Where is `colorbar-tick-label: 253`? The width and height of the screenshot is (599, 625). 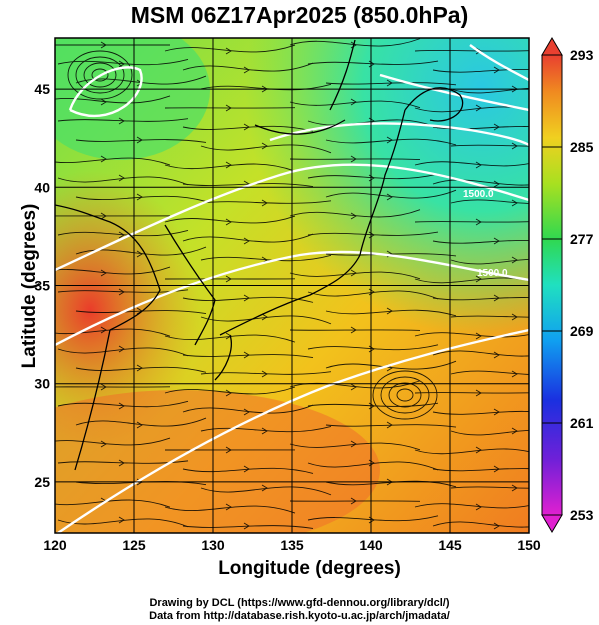 colorbar-tick-label: 253 is located at coordinates (582, 515).